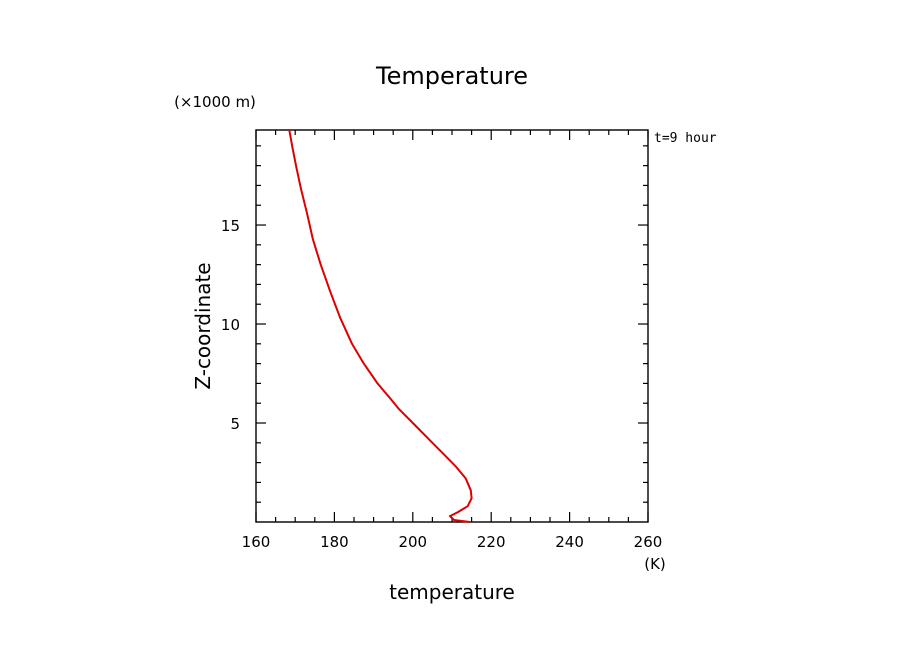  Describe the element at coordinates (412, 542) in the screenshot. I see `x-tick-label: 200` at that location.